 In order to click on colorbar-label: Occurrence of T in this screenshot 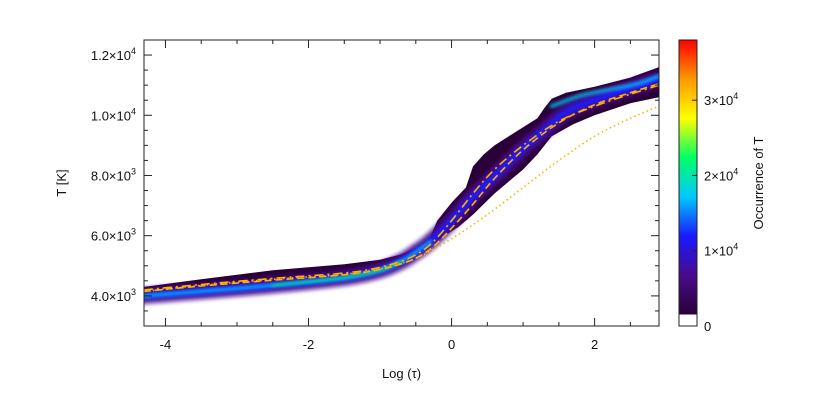, I will do `click(758, 182)`.